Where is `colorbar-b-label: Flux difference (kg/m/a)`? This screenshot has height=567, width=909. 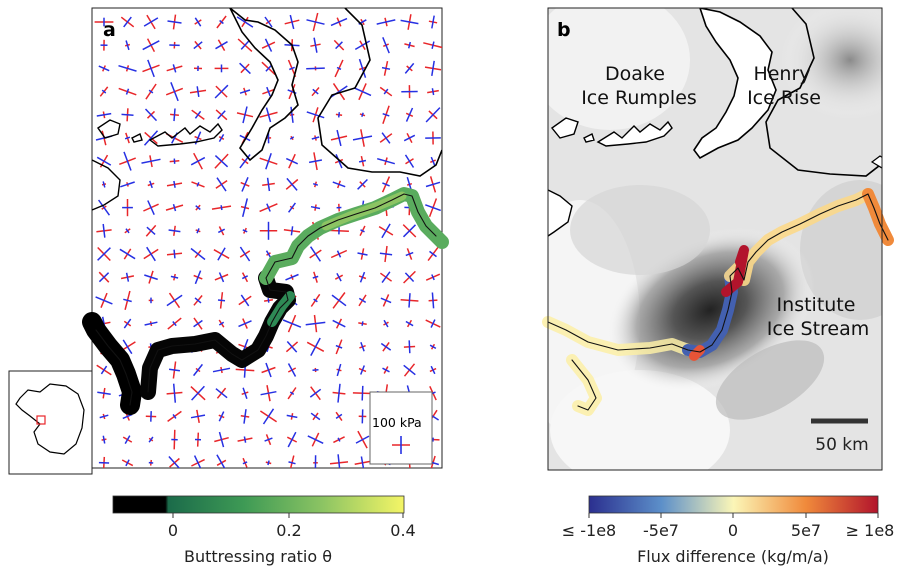 colorbar-b-label: Flux difference (kg/m/a) is located at coordinates (733, 556).